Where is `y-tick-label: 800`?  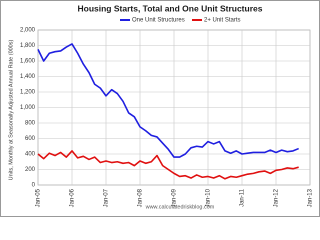
y-tick-label: 800 is located at coordinates (30, 124).